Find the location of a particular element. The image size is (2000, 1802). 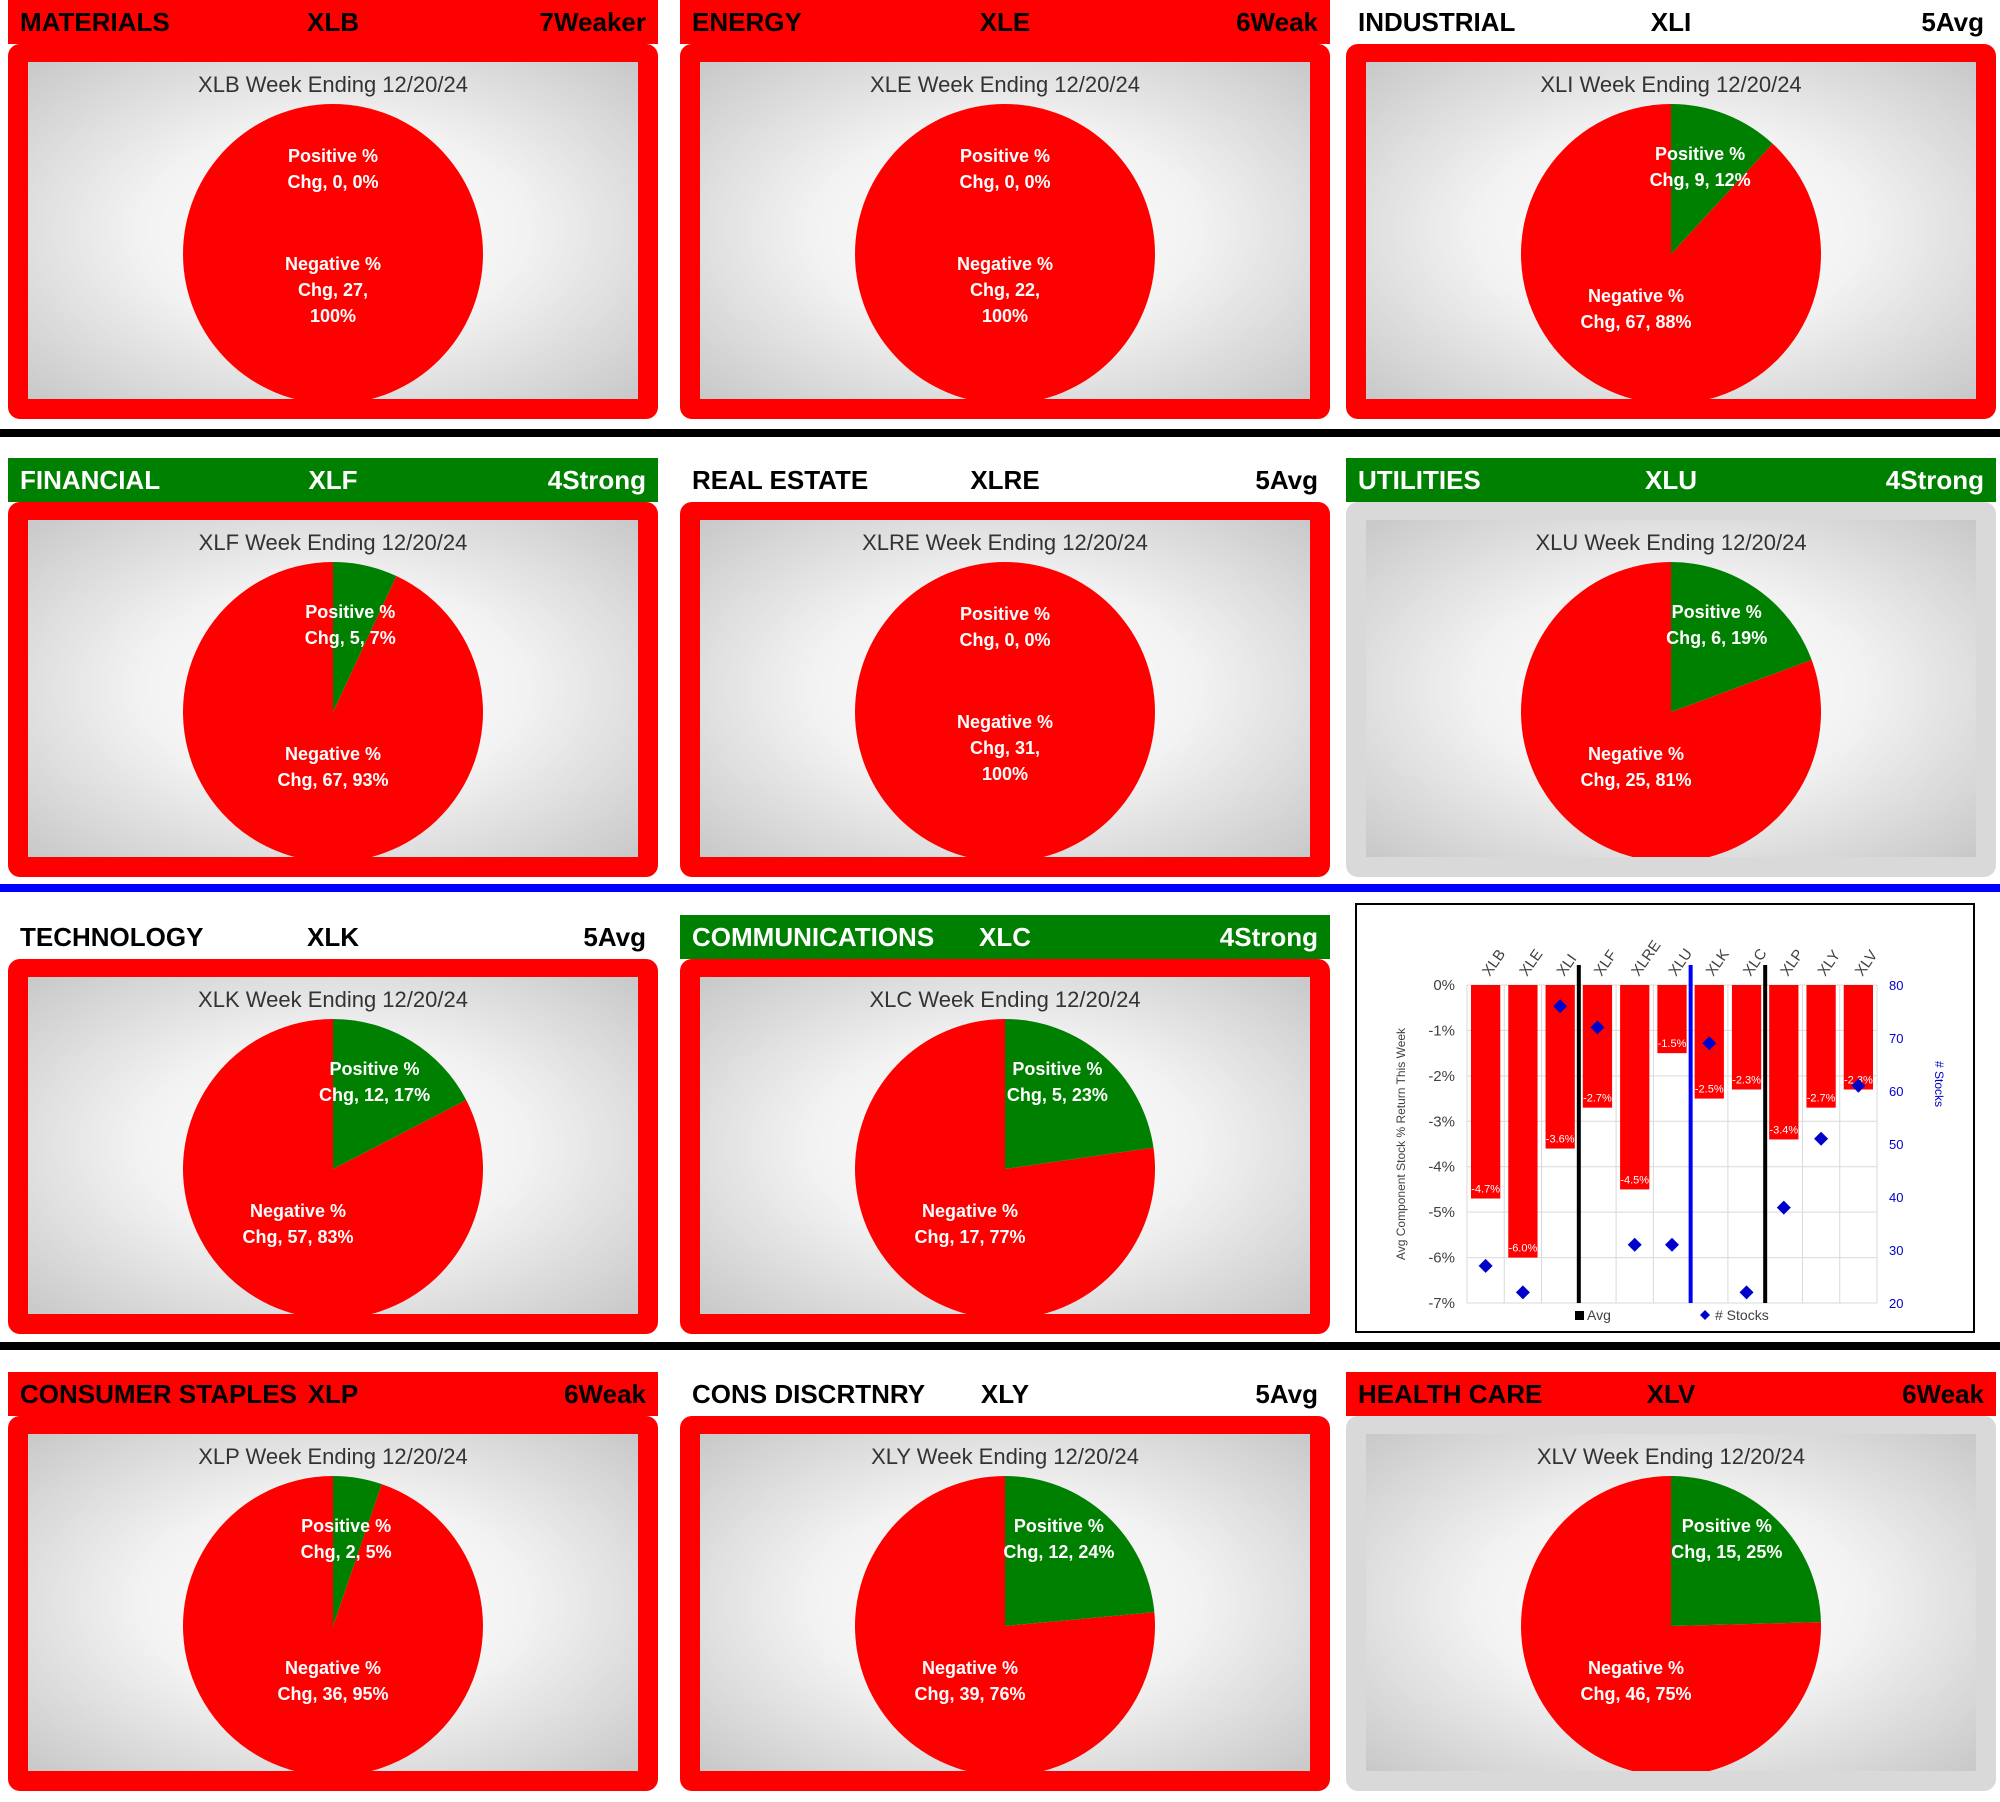

xlu-chart-title: XLU Week Ending 12/20/24 is located at coordinates (1671, 542).